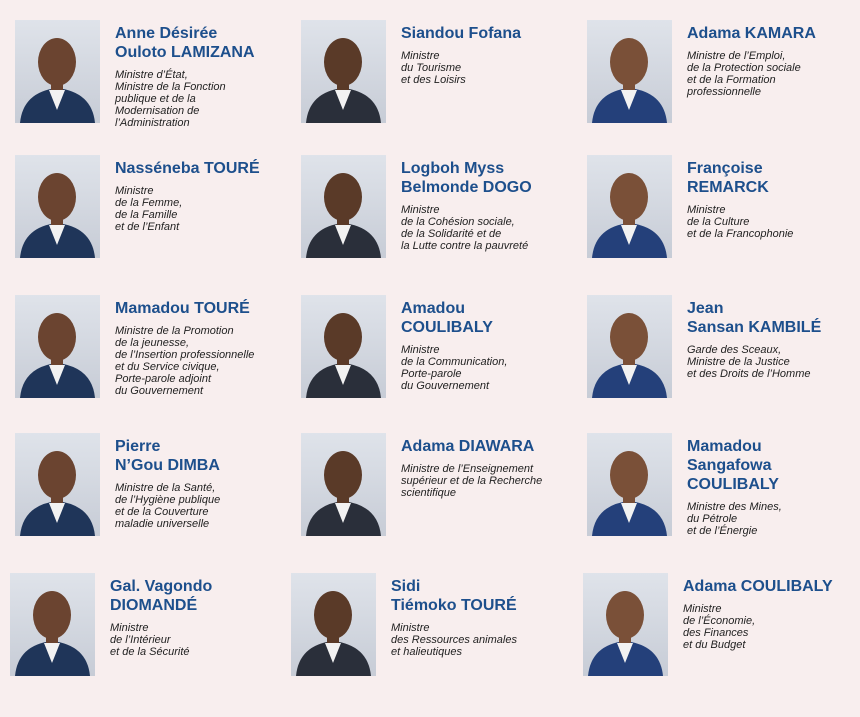 This screenshot has height=717, width=860. I want to click on role-line: maladie universelle, so click(162, 524).